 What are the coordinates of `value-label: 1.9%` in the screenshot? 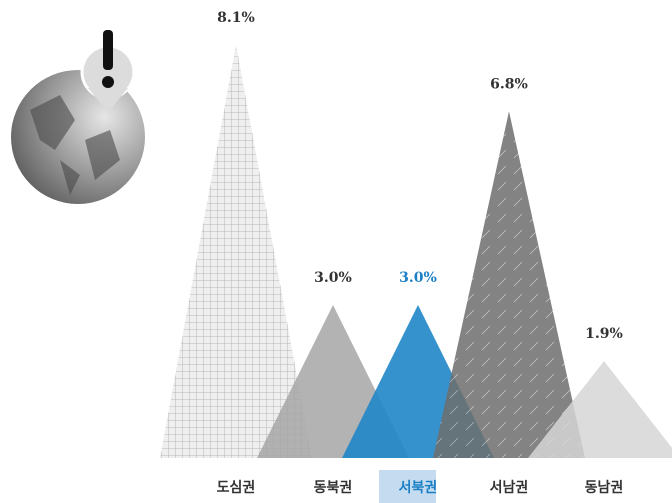 It's located at (604, 334).